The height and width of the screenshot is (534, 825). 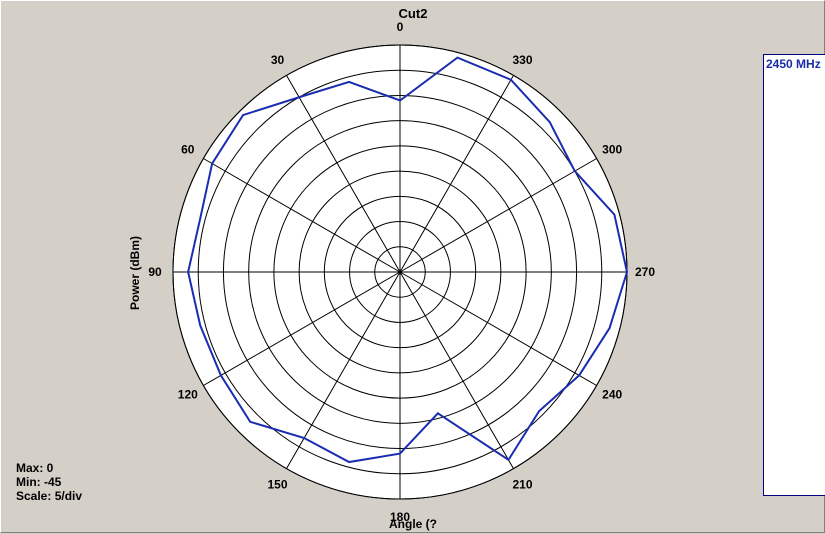 I want to click on stat-min: Min: -45, so click(x=39, y=482).